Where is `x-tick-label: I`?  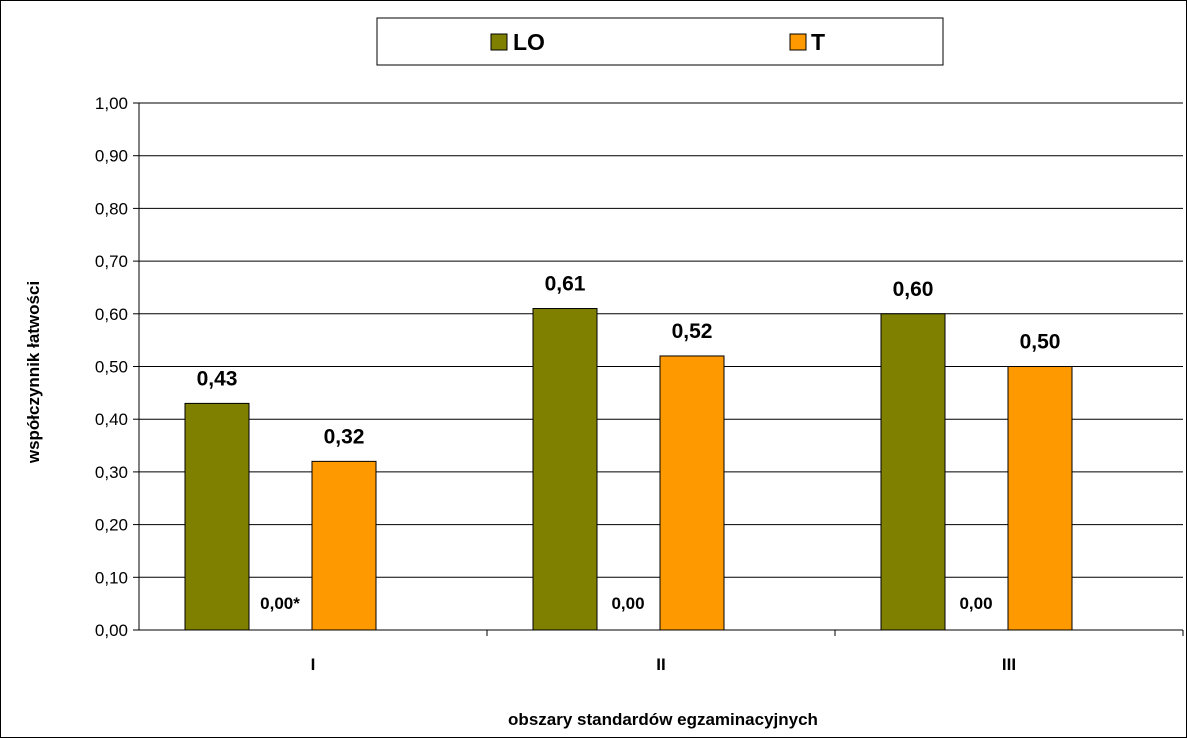
x-tick-label: I is located at coordinates (313, 664).